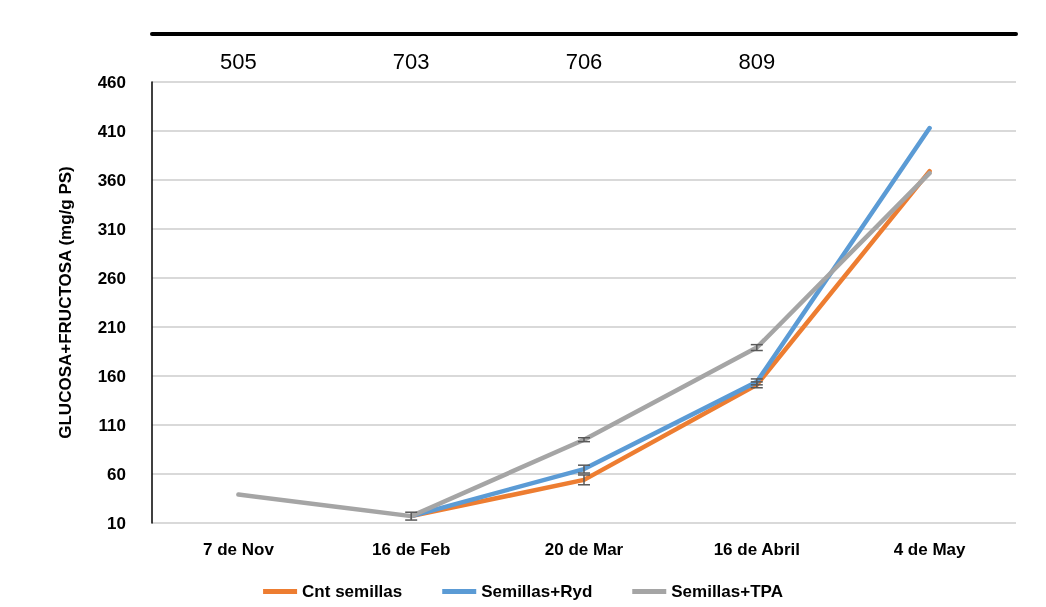  What do you see at coordinates (584, 61) in the screenshot?
I see `text: 706` at bounding box center [584, 61].